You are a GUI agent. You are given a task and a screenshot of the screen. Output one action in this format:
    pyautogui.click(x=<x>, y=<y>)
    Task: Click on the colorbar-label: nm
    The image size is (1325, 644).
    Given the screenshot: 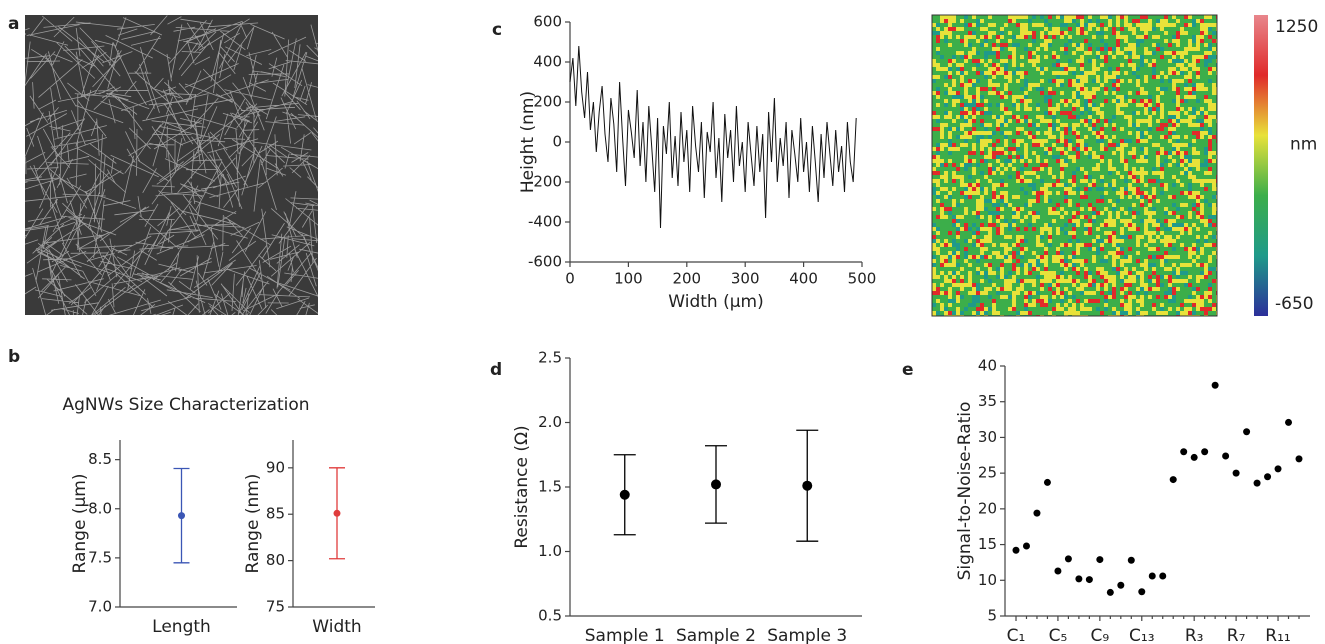 What is the action you would take?
    pyautogui.click(x=1303, y=144)
    